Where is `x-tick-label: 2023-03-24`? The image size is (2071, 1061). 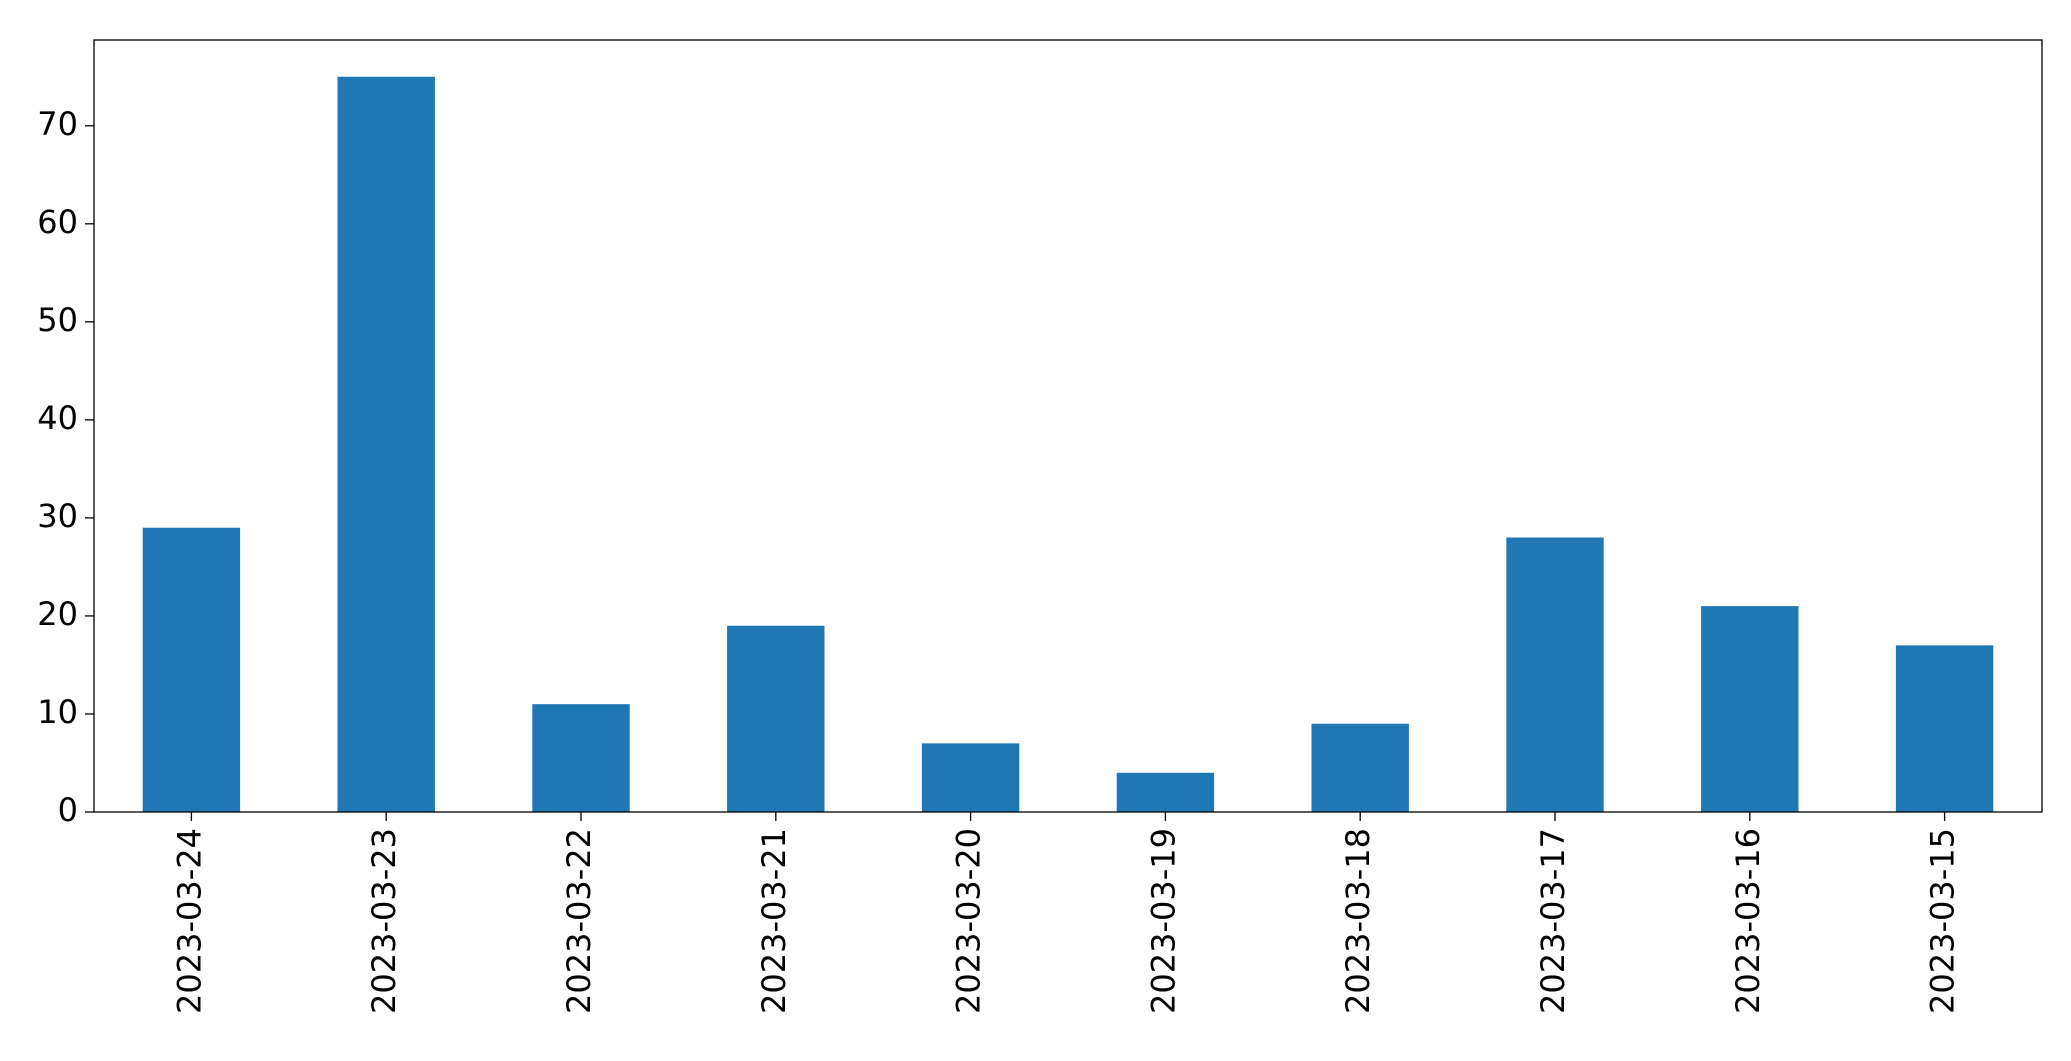 x-tick-label: 2023-03-24 is located at coordinates (189, 921).